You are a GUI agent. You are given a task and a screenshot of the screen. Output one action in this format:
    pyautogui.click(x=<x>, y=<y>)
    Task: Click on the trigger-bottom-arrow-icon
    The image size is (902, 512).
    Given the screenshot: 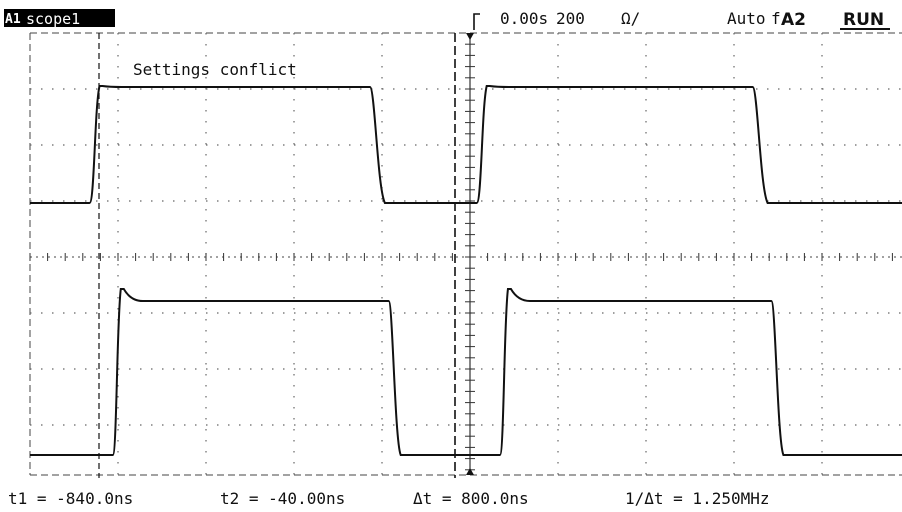 What is the action you would take?
    pyautogui.click(x=470, y=471)
    